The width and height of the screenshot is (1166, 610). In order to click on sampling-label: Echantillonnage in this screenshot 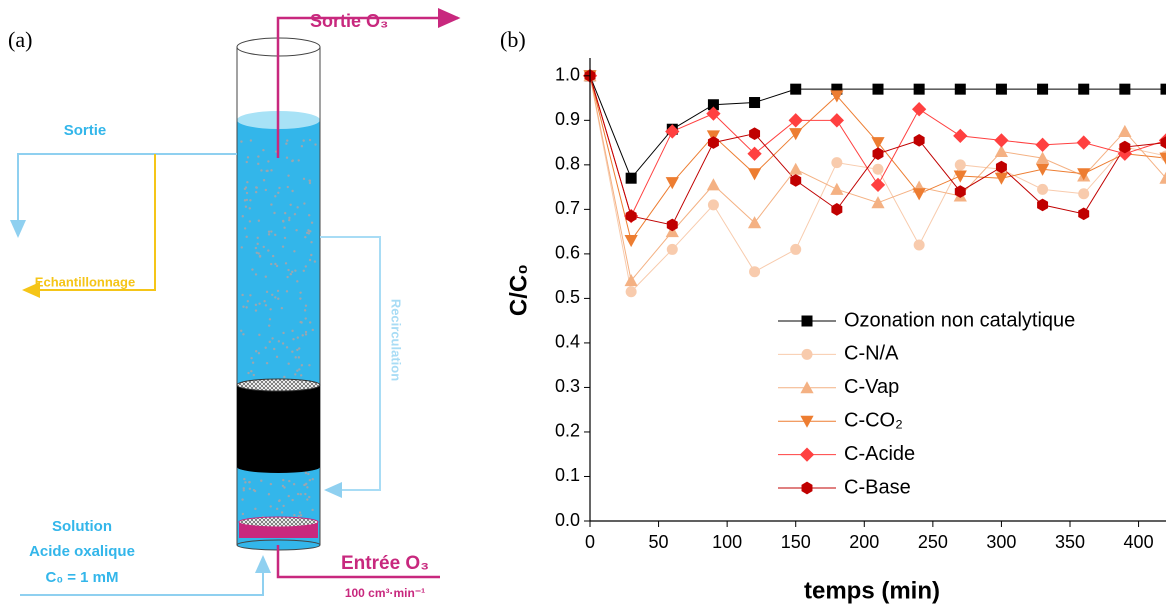, I will do `click(85, 281)`.